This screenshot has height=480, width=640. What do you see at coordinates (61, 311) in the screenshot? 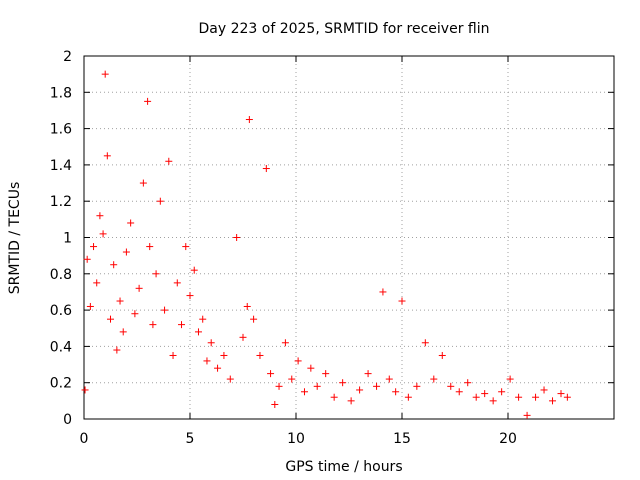
I see `y-tick-label: 0.6` at bounding box center [61, 311].